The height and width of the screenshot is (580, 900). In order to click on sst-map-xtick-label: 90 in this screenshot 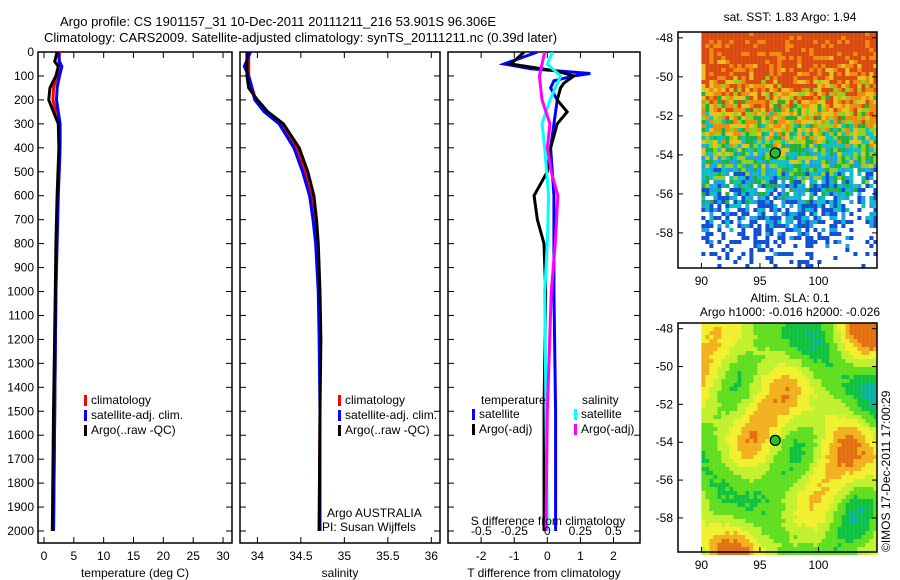, I will do `click(702, 281)`.